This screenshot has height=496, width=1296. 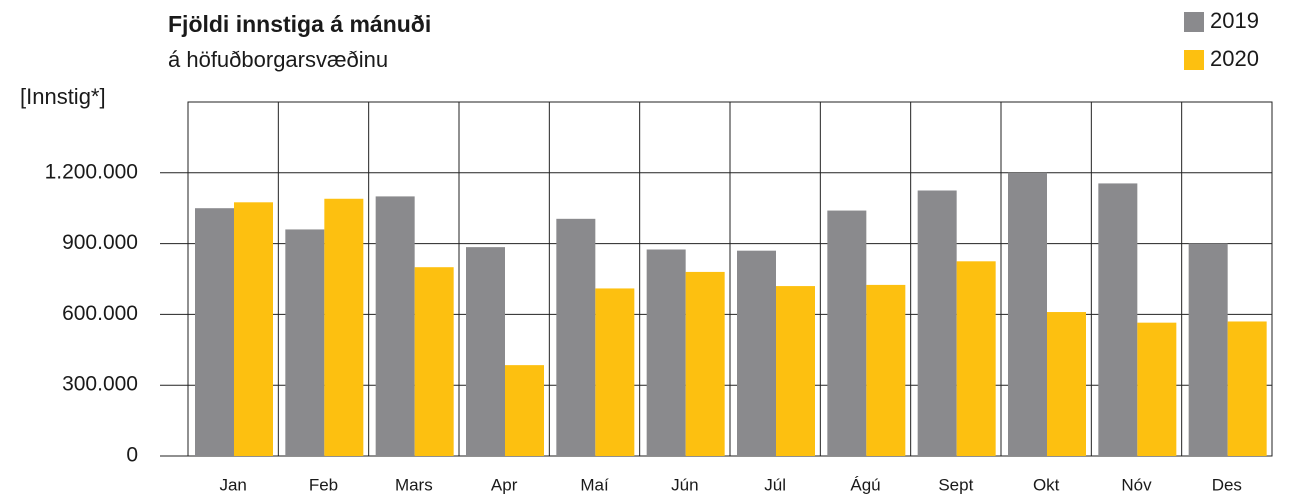 What do you see at coordinates (299, 24) in the screenshot?
I see `chart-title: Fjöldi innstiga á mánuði` at bounding box center [299, 24].